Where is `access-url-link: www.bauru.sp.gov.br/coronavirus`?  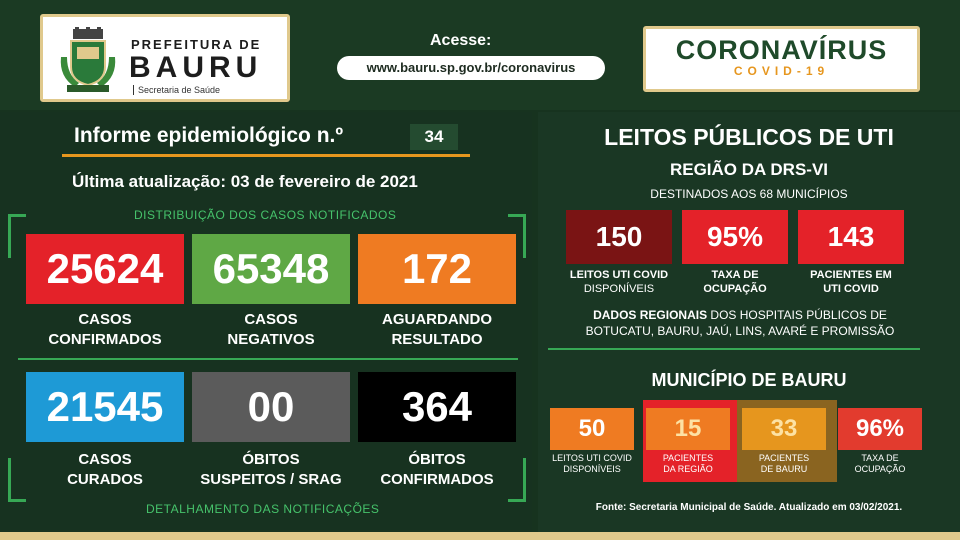 access-url-link: www.bauru.sp.gov.br/coronavirus is located at coordinates (471, 68).